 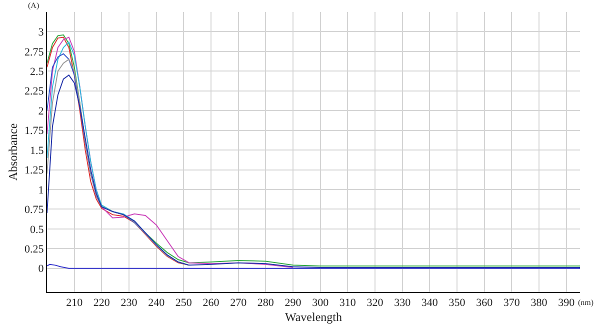 What do you see at coordinates (265, 303) in the screenshot?
I see `x-tick-label: 280` at bounding box center [265, 303].